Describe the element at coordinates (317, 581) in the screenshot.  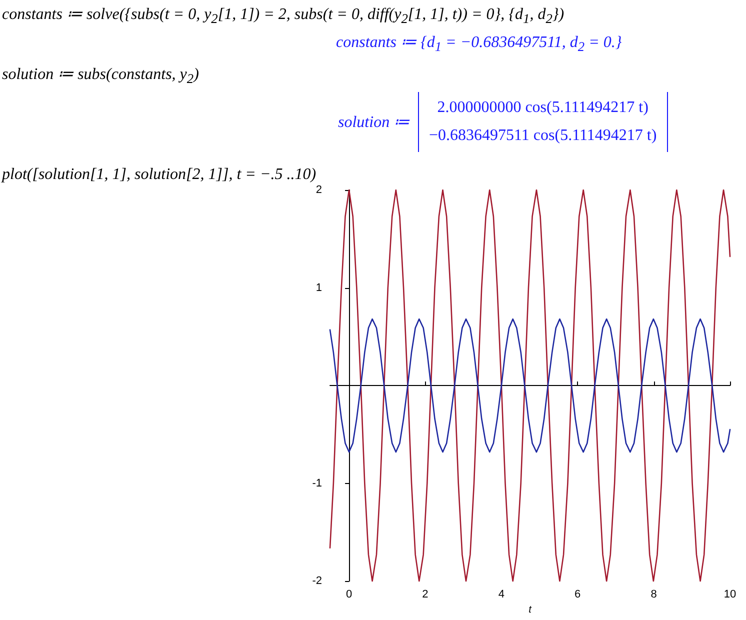
I see `y-tick-label: -2` at that location.